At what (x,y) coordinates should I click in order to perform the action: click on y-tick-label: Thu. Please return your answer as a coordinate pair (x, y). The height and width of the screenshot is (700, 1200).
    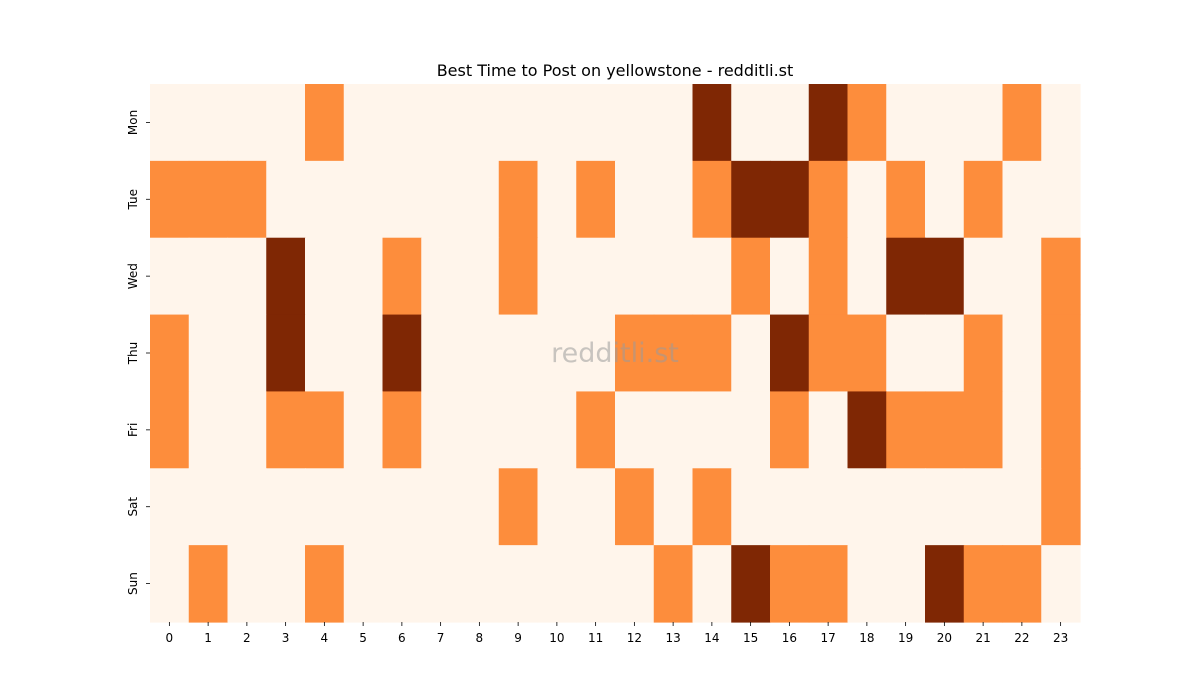
    Looking at the image, I should click on (133, 354).